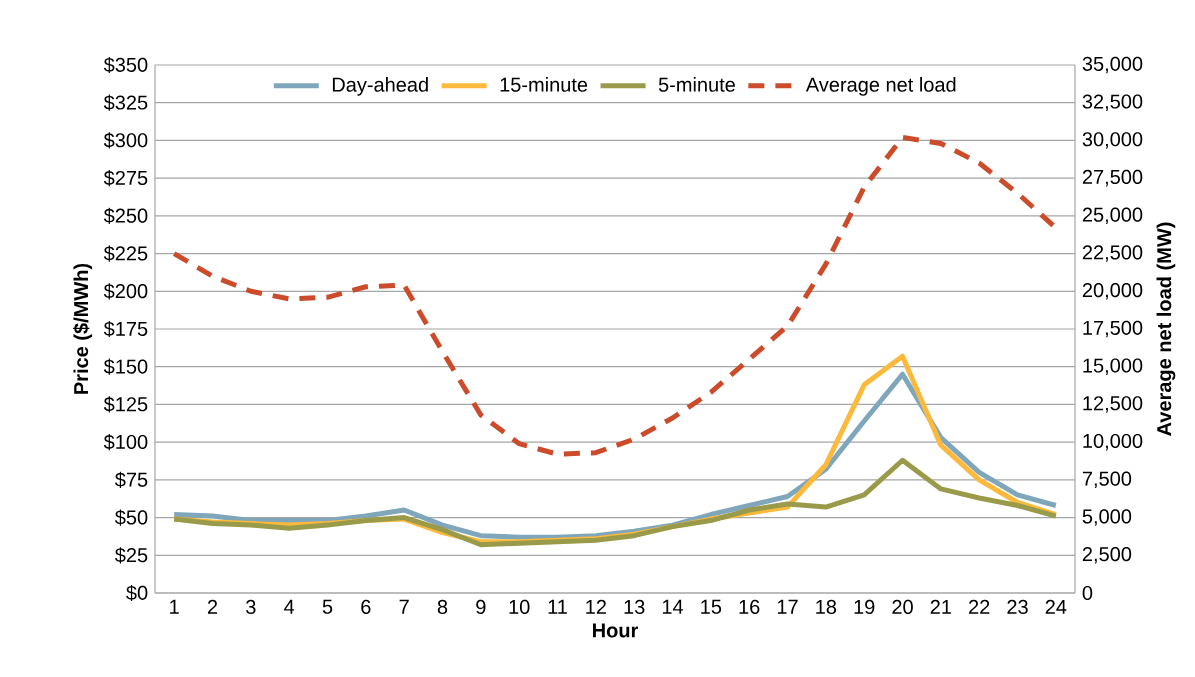 The image size is (1195, 677). I want to click on y2-tick-label: 5,000, so click(1107, 517).